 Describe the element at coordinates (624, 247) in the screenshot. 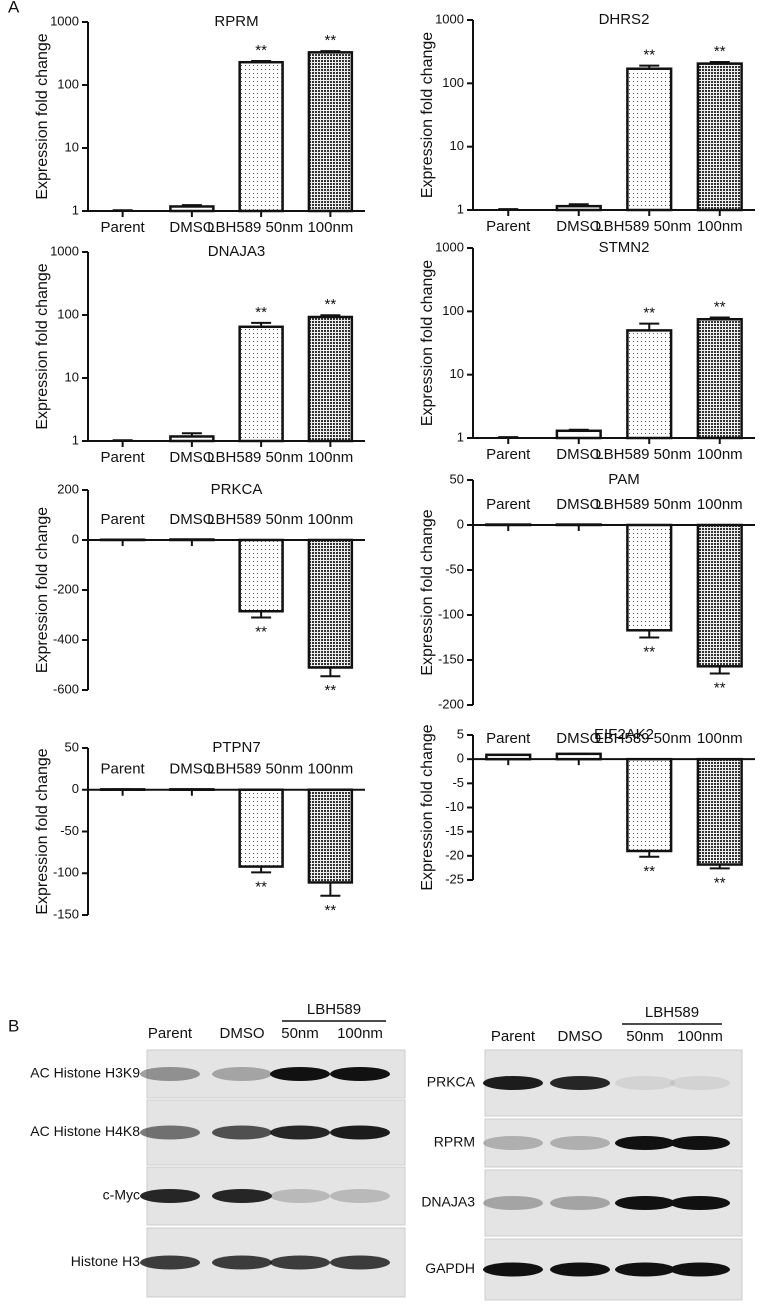

I see `chart-title: STMN2` at that location.